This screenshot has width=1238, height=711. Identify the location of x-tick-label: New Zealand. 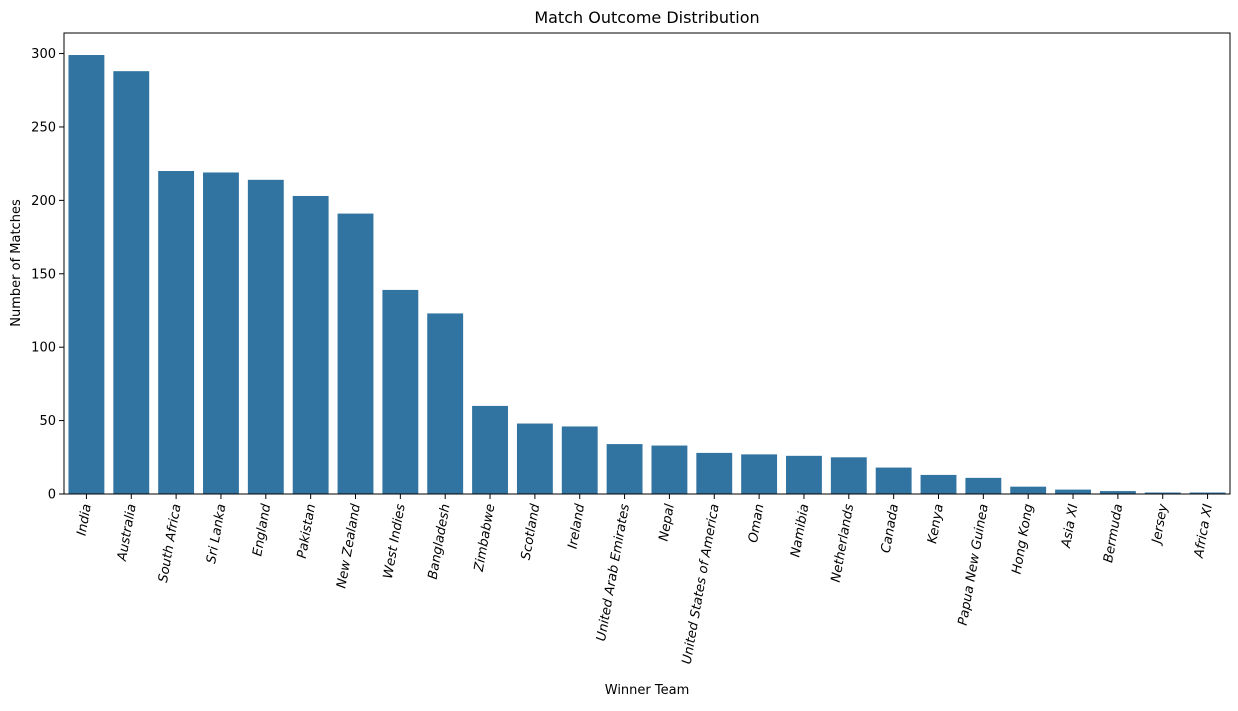
(349, 545).